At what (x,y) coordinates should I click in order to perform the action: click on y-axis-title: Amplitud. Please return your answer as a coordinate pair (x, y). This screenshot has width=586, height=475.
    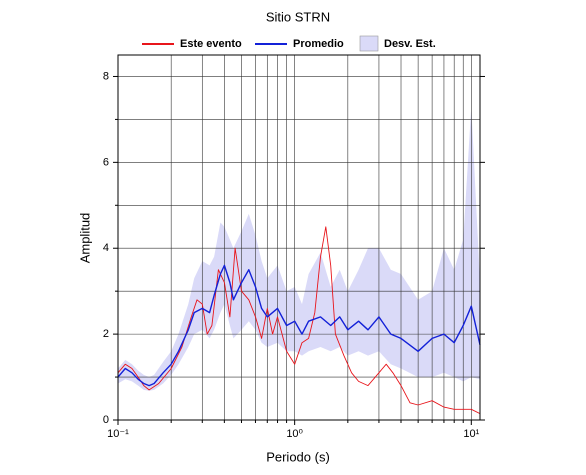
    Looking at the image, I should click on (84, 238).